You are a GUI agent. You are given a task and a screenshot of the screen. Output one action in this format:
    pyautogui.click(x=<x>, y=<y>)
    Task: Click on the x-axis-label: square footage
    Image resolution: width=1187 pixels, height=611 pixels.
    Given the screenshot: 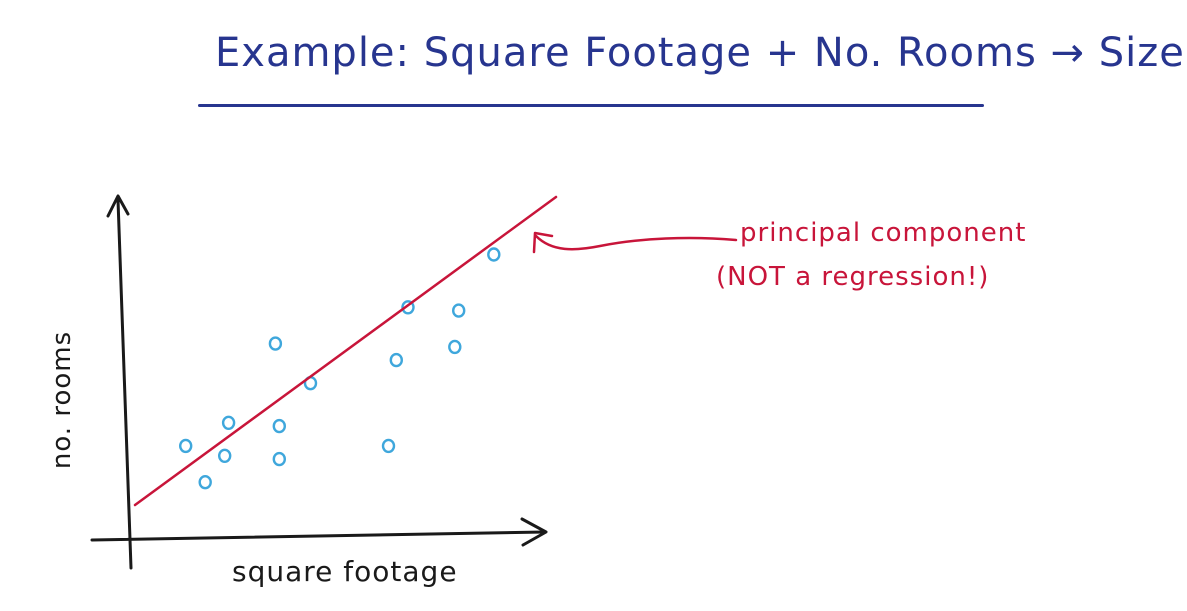 What is the action you would take?
    pyautogui.click(x=345, y=571)
    